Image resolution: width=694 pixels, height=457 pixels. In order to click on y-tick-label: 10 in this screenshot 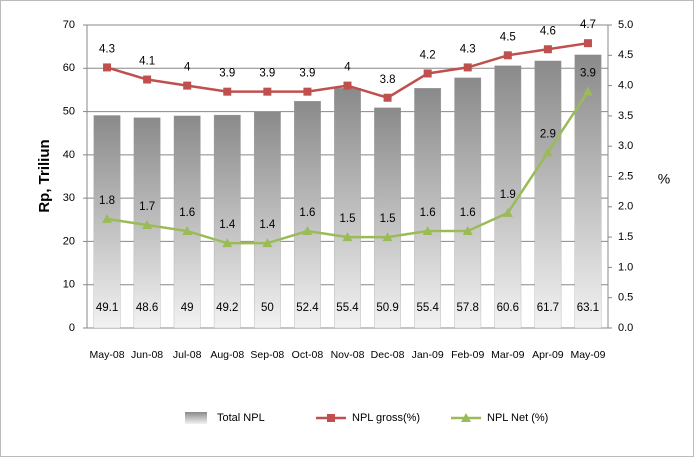, I will do `click(69, 285)`.